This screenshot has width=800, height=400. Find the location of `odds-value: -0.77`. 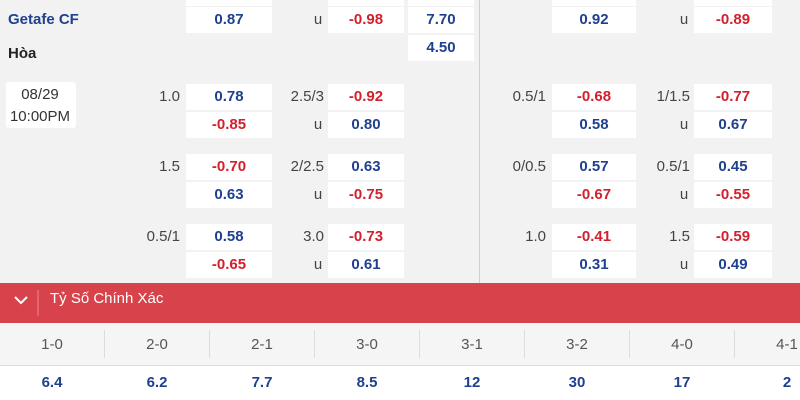

odds-value: -0.77 is located at coordinates (733, 96).